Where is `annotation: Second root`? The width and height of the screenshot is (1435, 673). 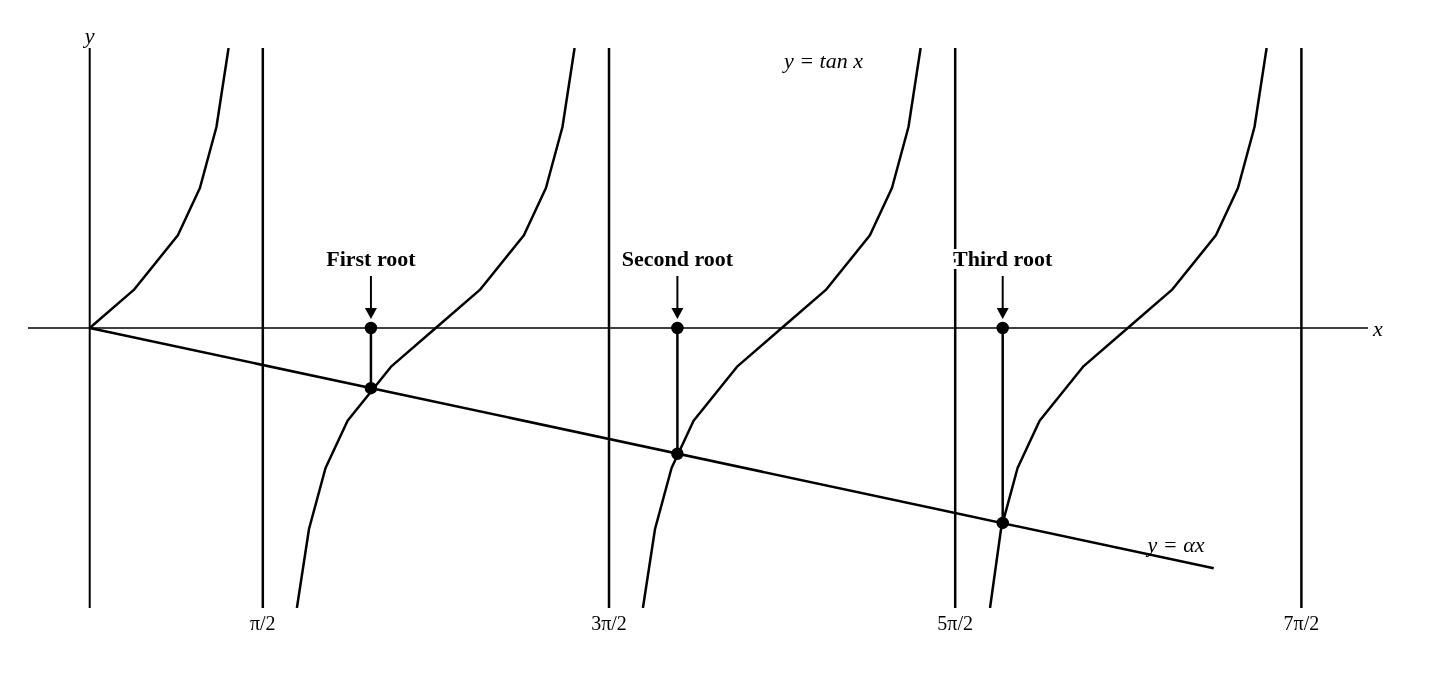
annotation: Second root is located at coordinates (677, 258).